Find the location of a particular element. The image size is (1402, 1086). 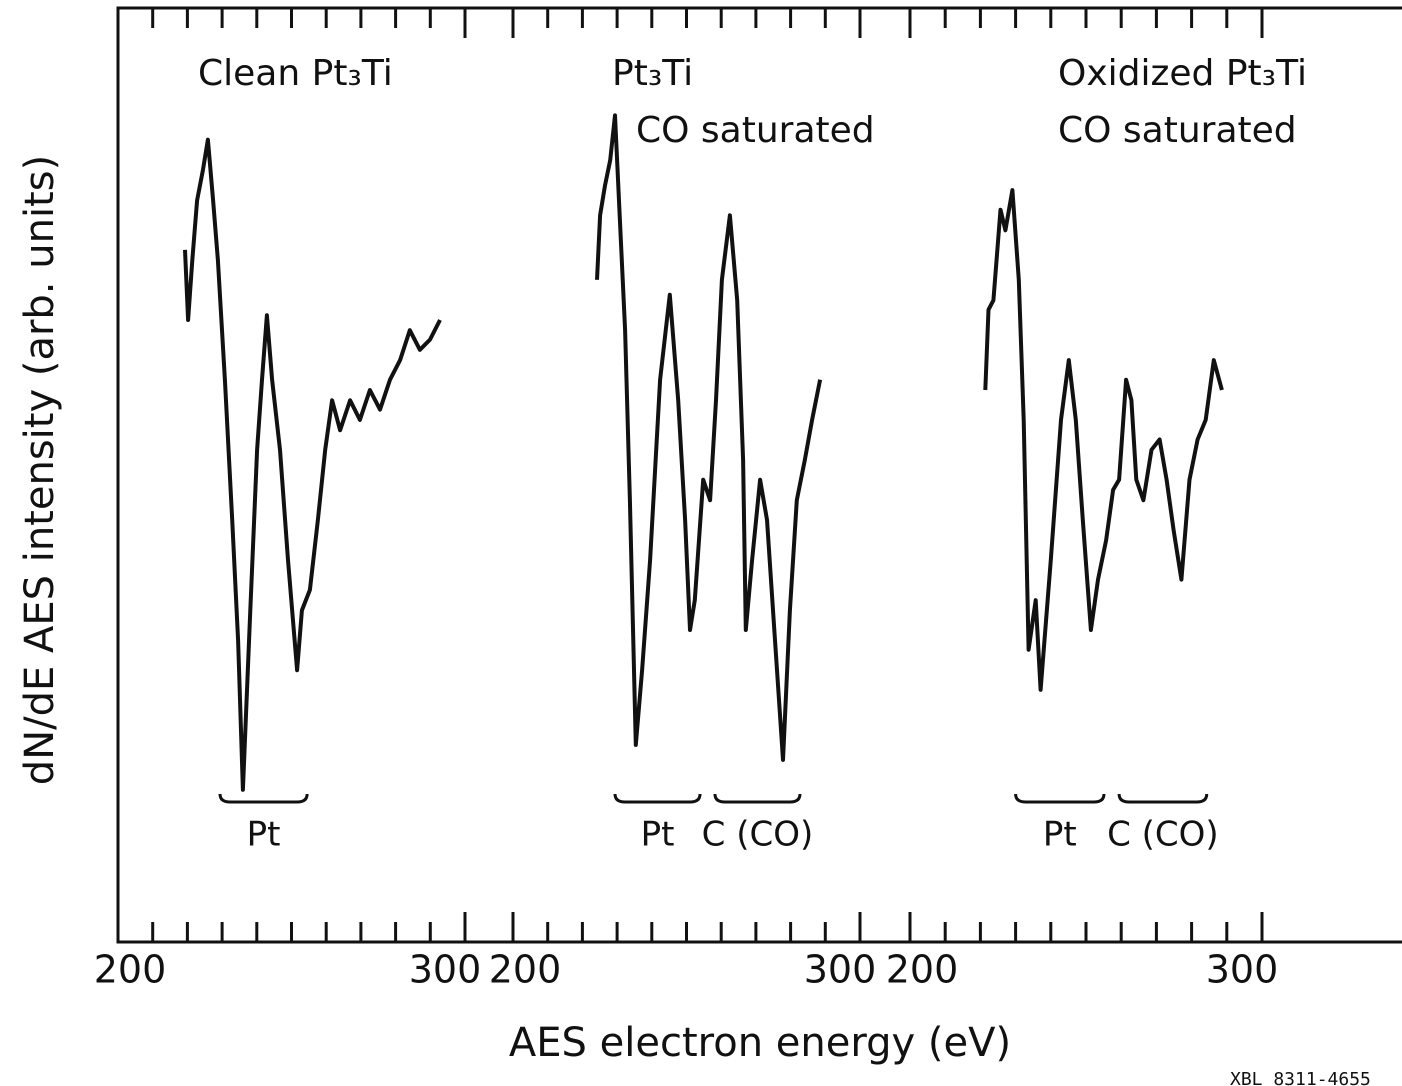

panel-title: Pt₃Ti is located at coordinates (652, 73).